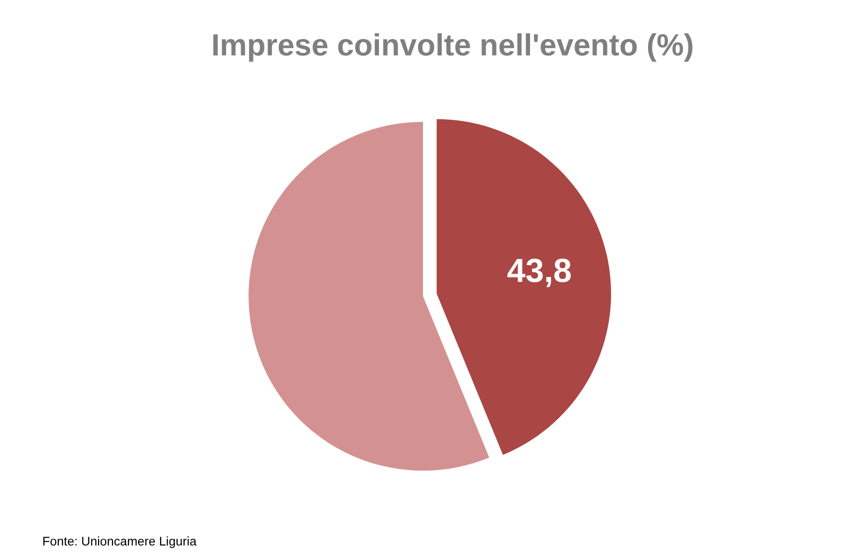 The image size is (846, 559). What do you see at coordinates (120, 542) in the screenshot?
I see `source-note: Fonte: Unioncamere Liguria` at bounding box center [120, 542].